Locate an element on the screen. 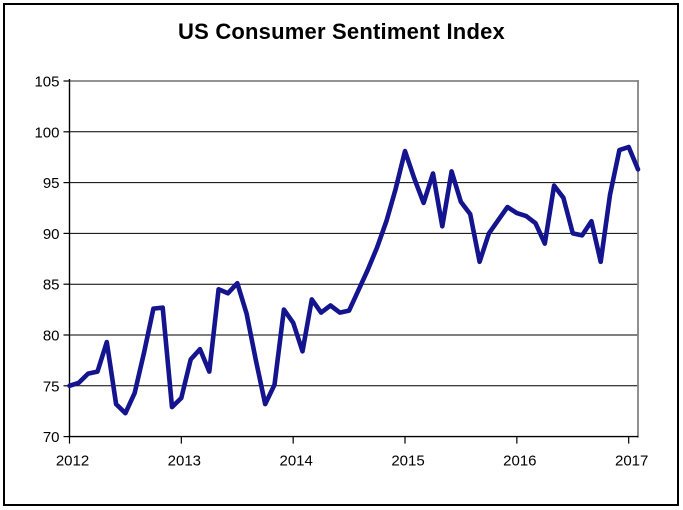 The height and width of the screenshot is (510, 683). y-axis-label: 70 is located at coordinates (51, 437).